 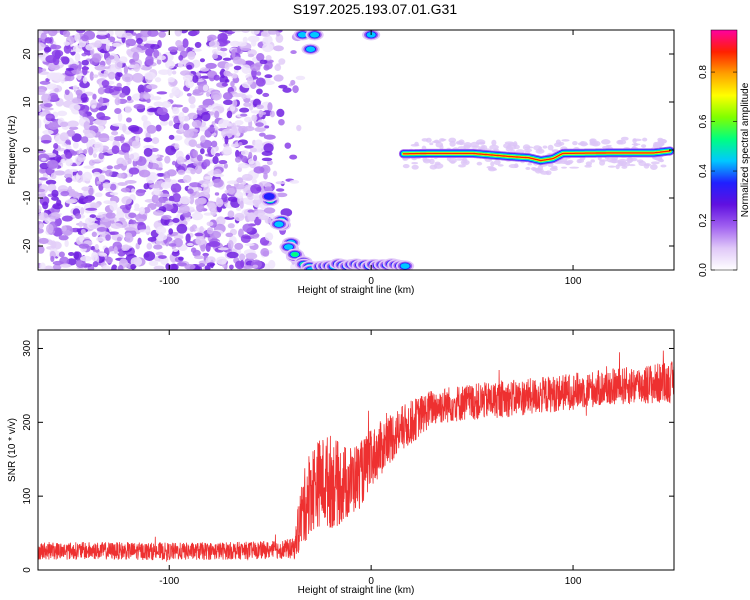 What do you see at coordinates (27, 150) in the screenshot?
I see `y-tick-label: 0` at bounding box center [27, 150].